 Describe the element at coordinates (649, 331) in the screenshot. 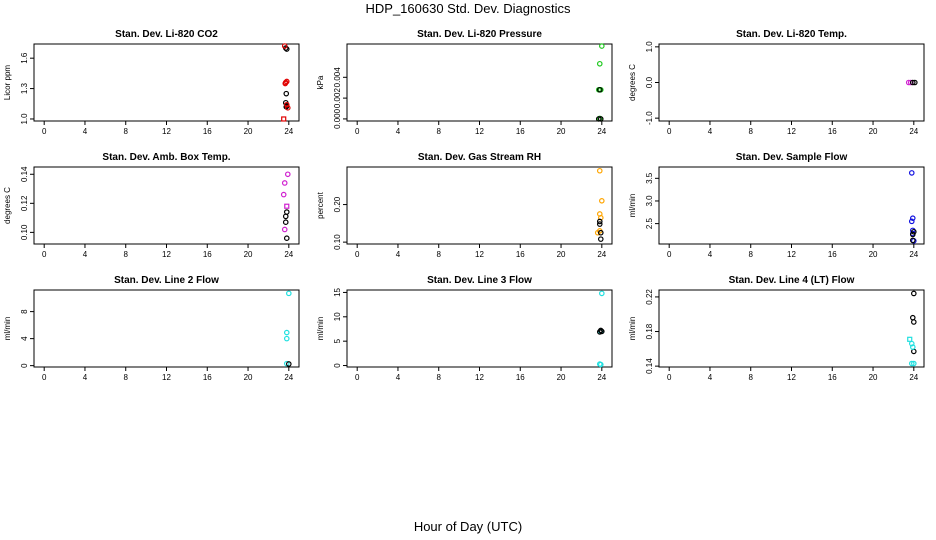

I see `y-tick-label: 0.18` at that location.